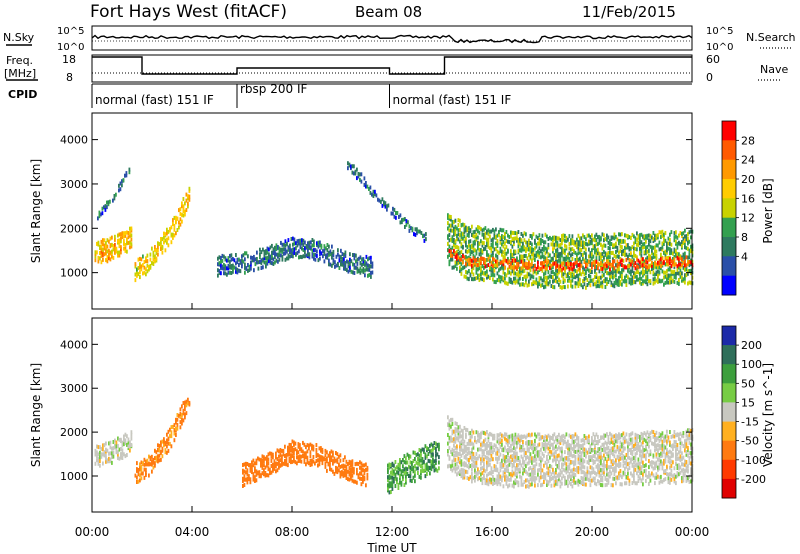 This screenshot has width=800, height=554. I want to click on freq-label: Freq., so click(19, 60).